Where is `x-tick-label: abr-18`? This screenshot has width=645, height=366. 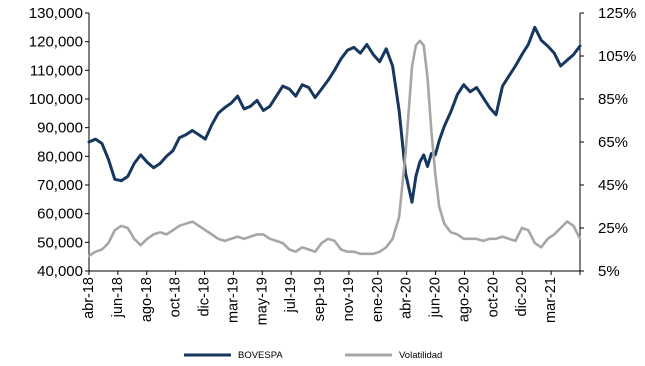
x-tick-label: abr-18 is located at coordinates (89, 298).